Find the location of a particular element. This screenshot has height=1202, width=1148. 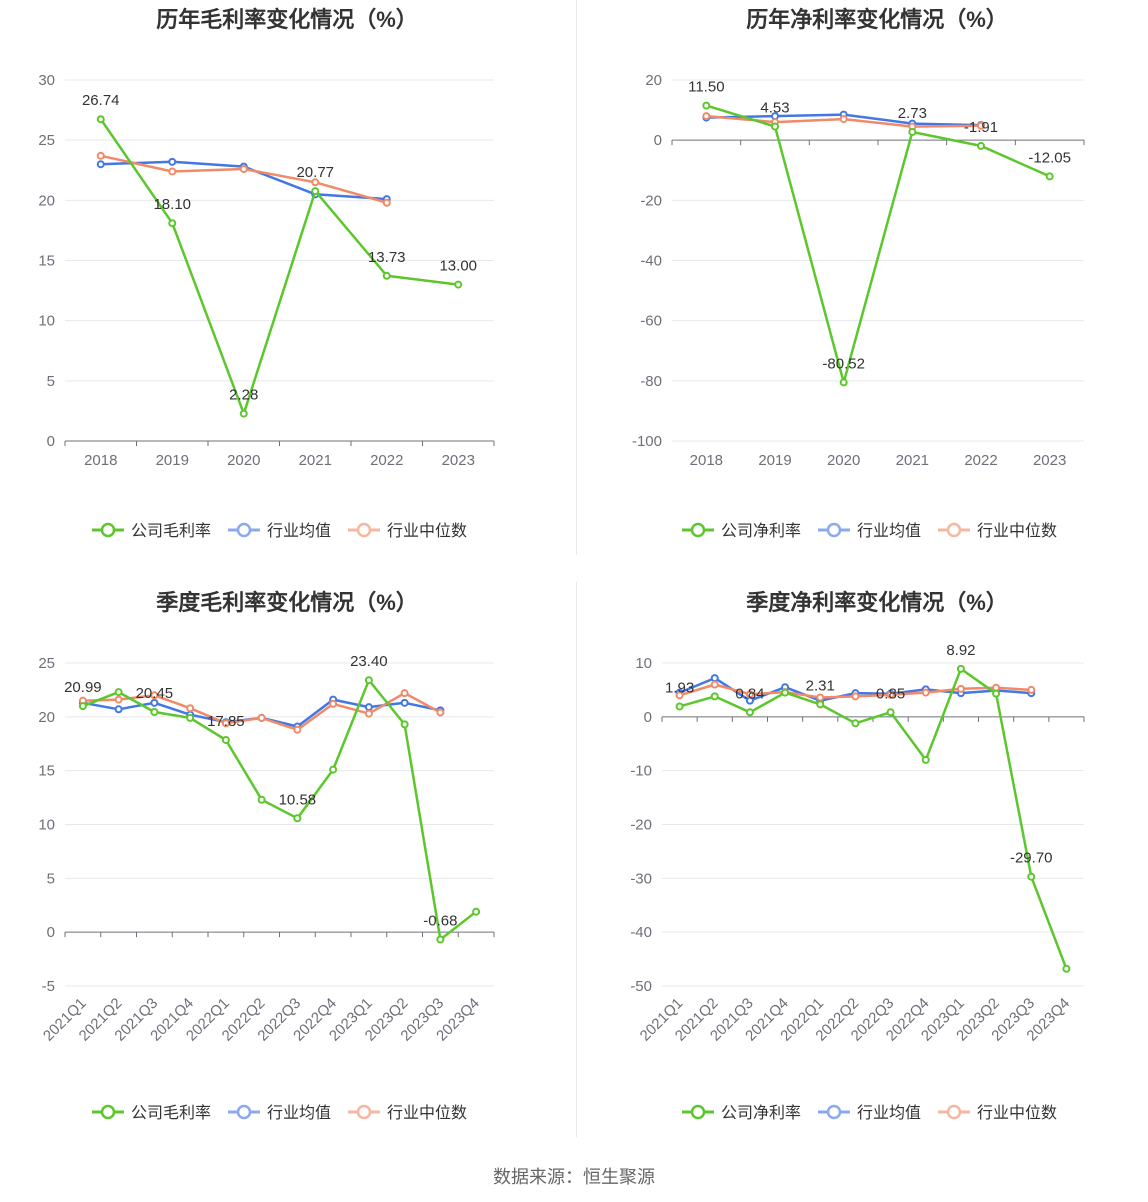

legend-label: 公司净利率 is located at coordinates (761, 1113).